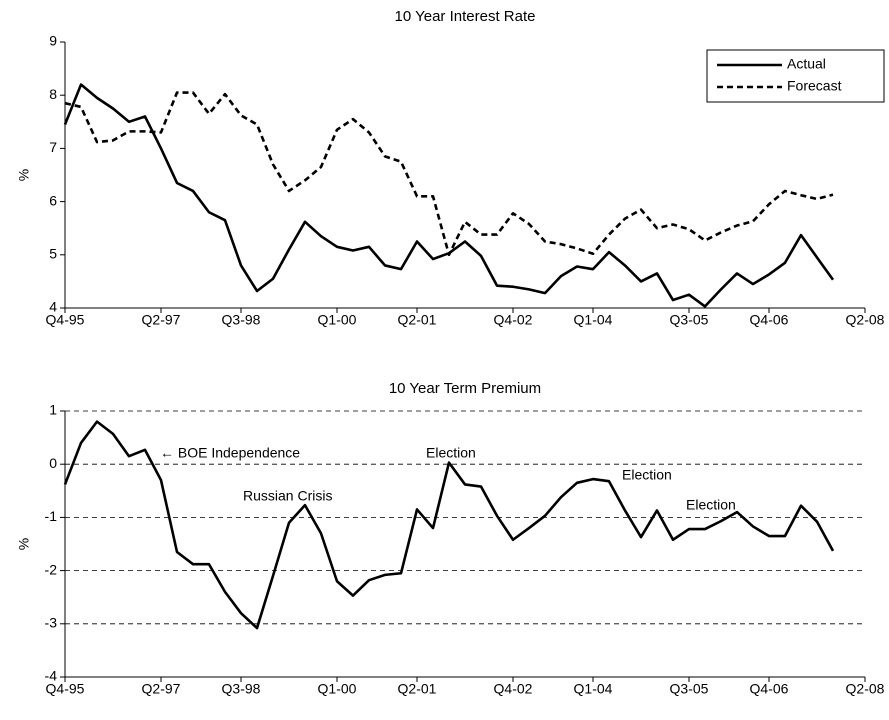 This screenshot has height=720, width=889. I want to click on y-tick-label: 5, so click(53, 254).